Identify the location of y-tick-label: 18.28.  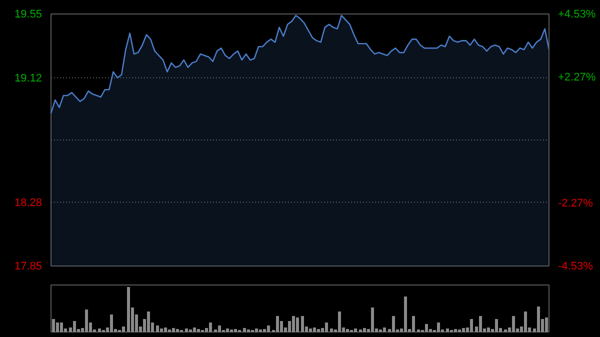
(28, 202).